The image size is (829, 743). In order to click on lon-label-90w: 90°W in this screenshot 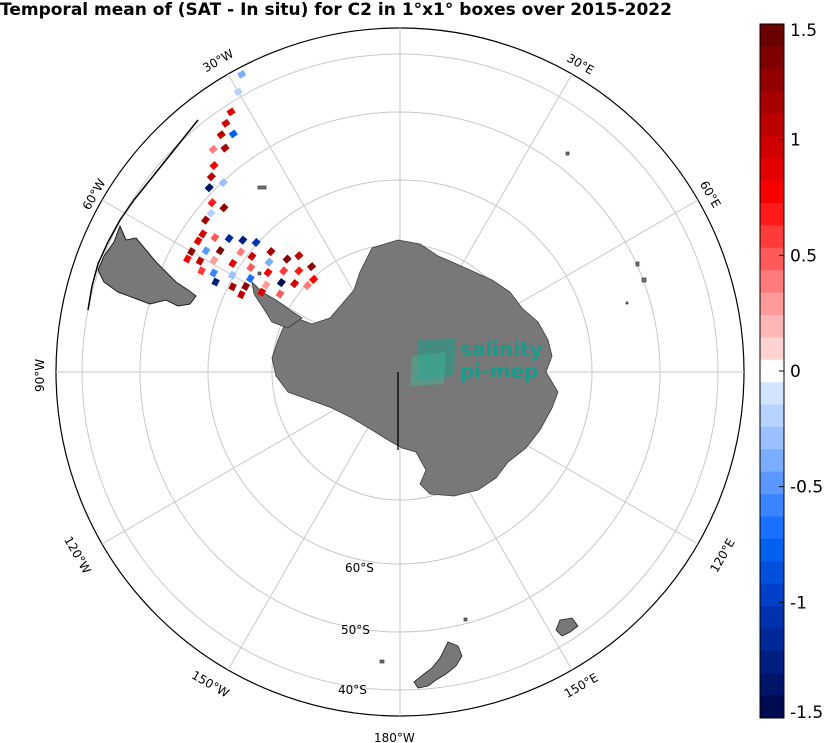, I will do `click(40, 375)`.